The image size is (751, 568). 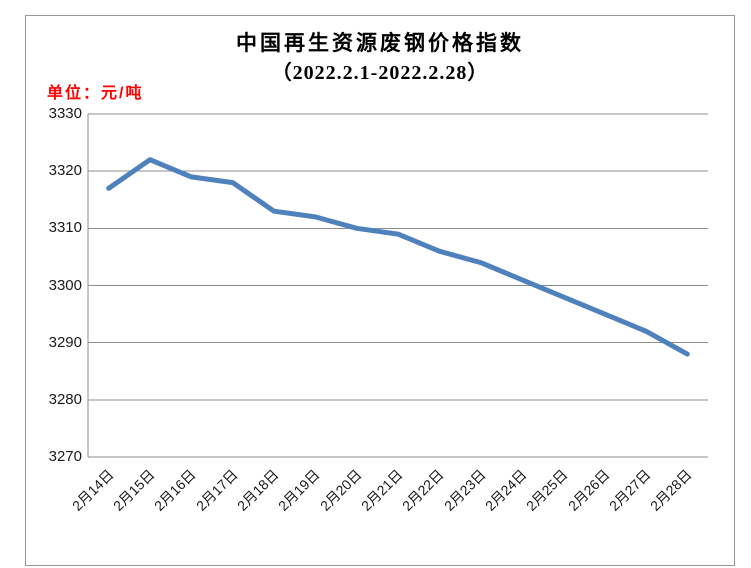 What do you see at coordinates (65, 342) in the screenshot?
I see `y-axis-tick-label-3290: 3290` at bounding box center [65, 342].